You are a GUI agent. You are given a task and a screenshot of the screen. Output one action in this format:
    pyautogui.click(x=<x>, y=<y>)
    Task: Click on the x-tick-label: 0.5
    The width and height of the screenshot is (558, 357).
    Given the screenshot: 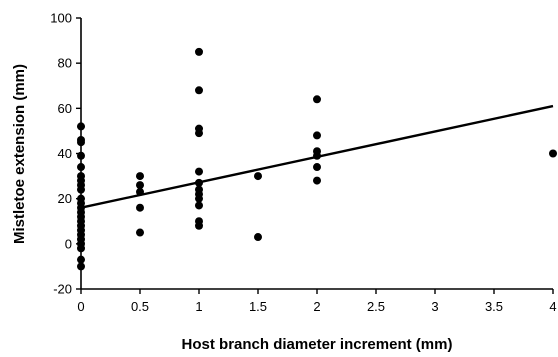 What is the action you would take?
    pyautogui.click(x=140, y=306)
    